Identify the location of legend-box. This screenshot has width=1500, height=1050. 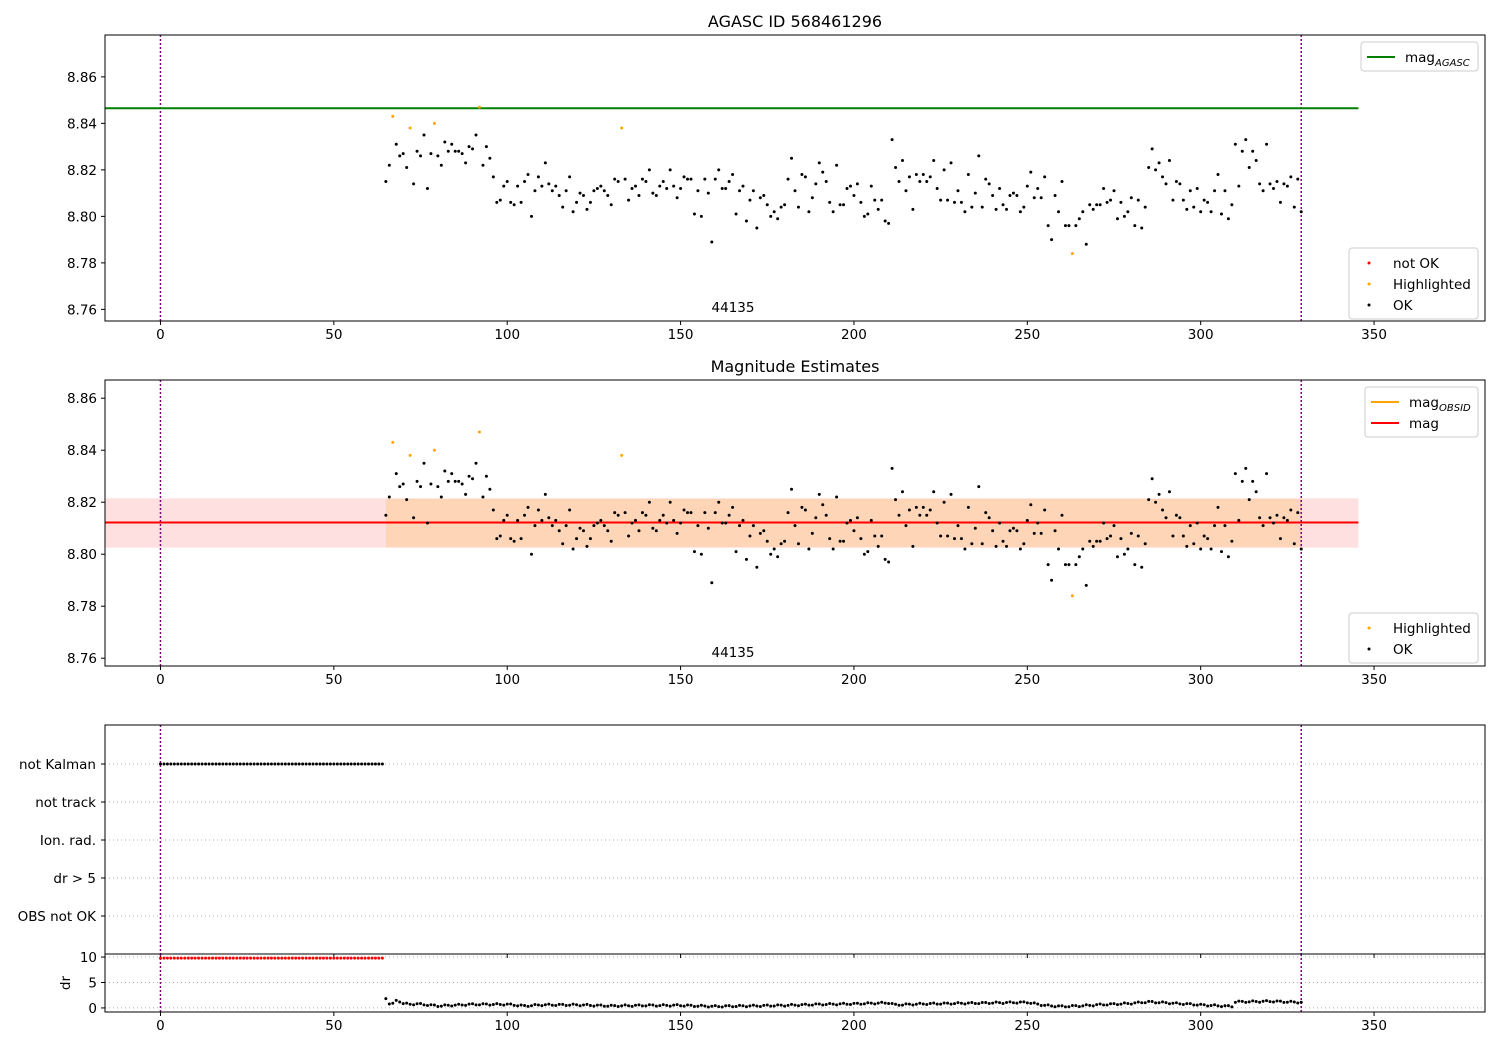
(1421, 412).